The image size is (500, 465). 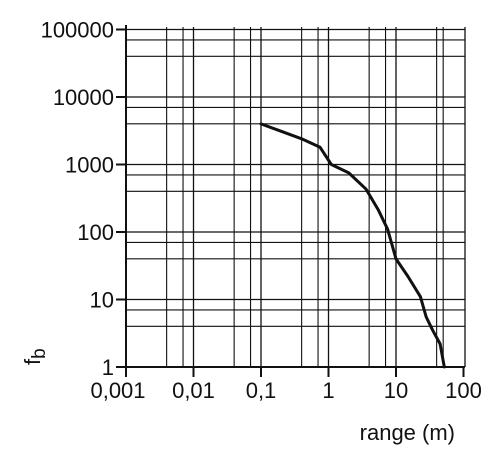 What do you see at coordinates (89, 165) in the screenshot?
I see `y-tick-label: 1000` at bounding box center [89, 165].